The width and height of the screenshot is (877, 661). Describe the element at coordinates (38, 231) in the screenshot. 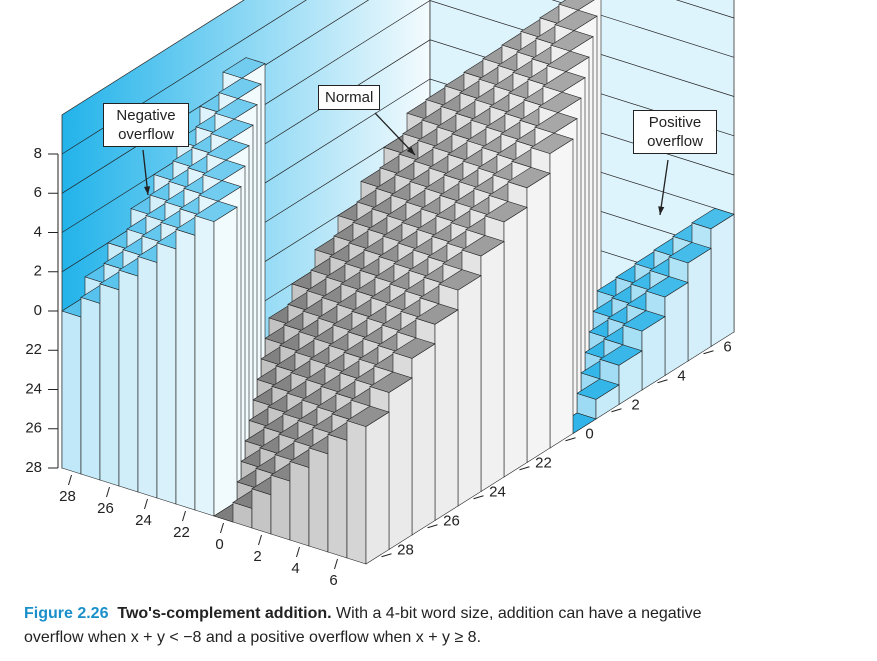

I see `z-tick-label: 4` at that location.